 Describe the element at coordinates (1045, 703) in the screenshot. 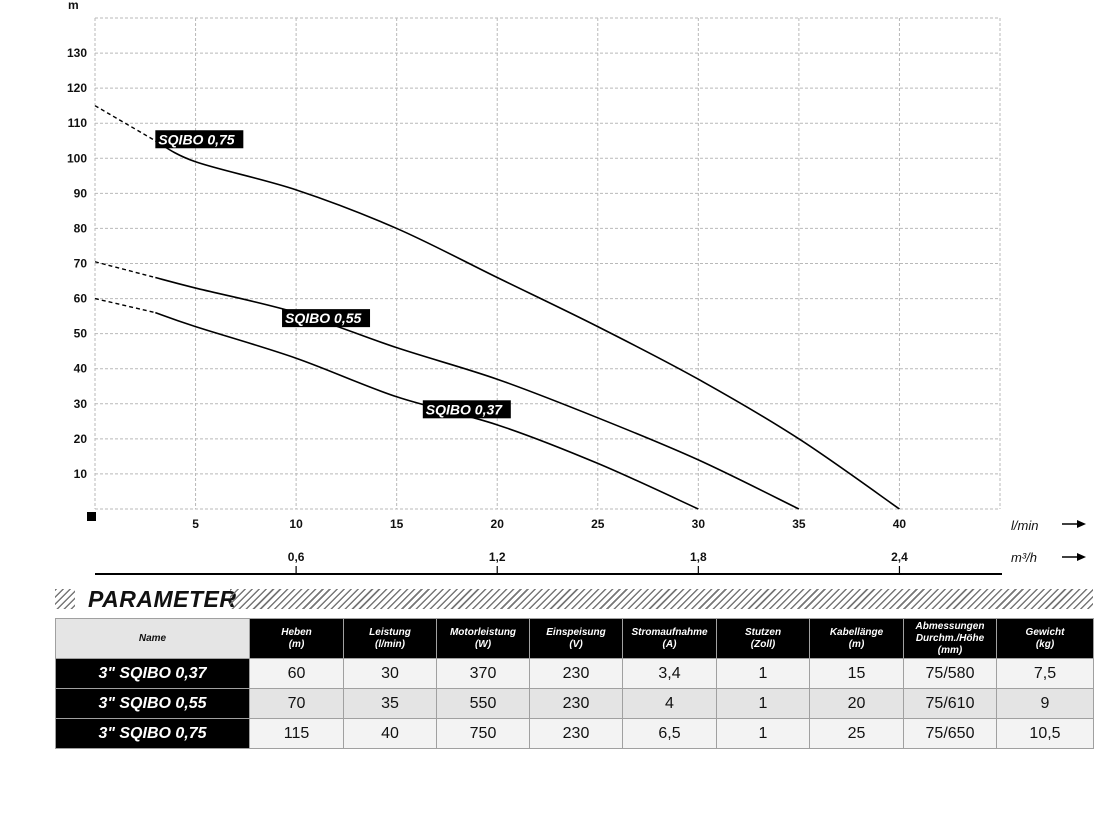

I see `table-cell: 9` at that location.